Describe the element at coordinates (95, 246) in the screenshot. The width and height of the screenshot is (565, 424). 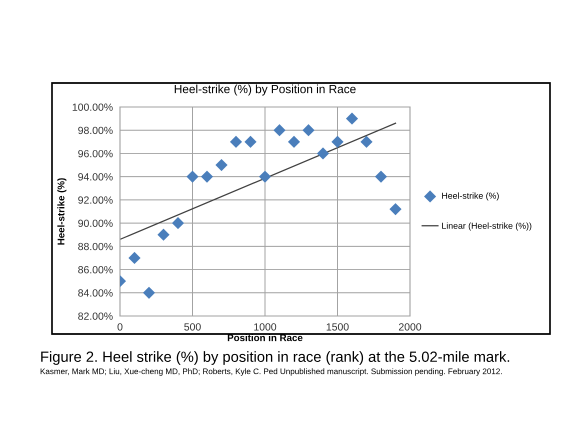
I see `y-tick-label: 88.00%` at that location.